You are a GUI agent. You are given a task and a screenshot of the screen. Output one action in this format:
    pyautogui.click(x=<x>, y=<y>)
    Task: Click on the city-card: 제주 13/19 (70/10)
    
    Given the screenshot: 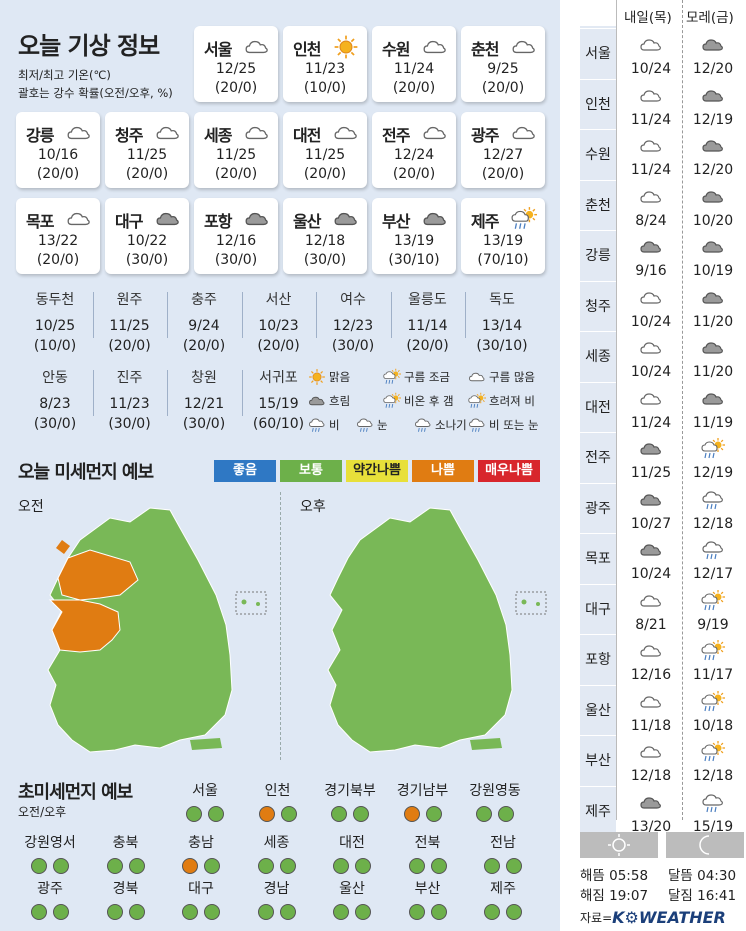 What is the action you would take?
    pyautogui.click(x=503, y=236)
    